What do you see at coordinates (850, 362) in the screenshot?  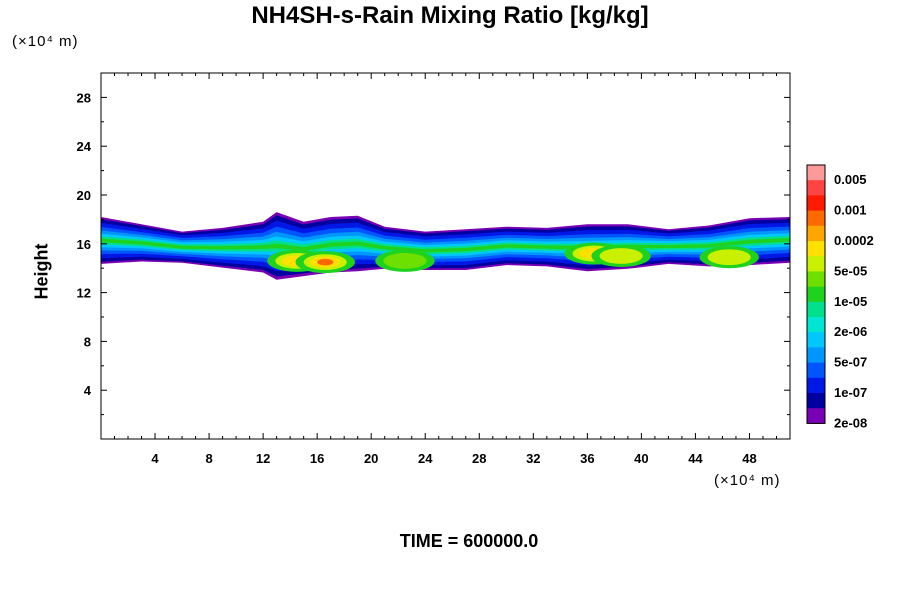 I see `colorbar-label: 5e-07` at bounding box center [850, 362].